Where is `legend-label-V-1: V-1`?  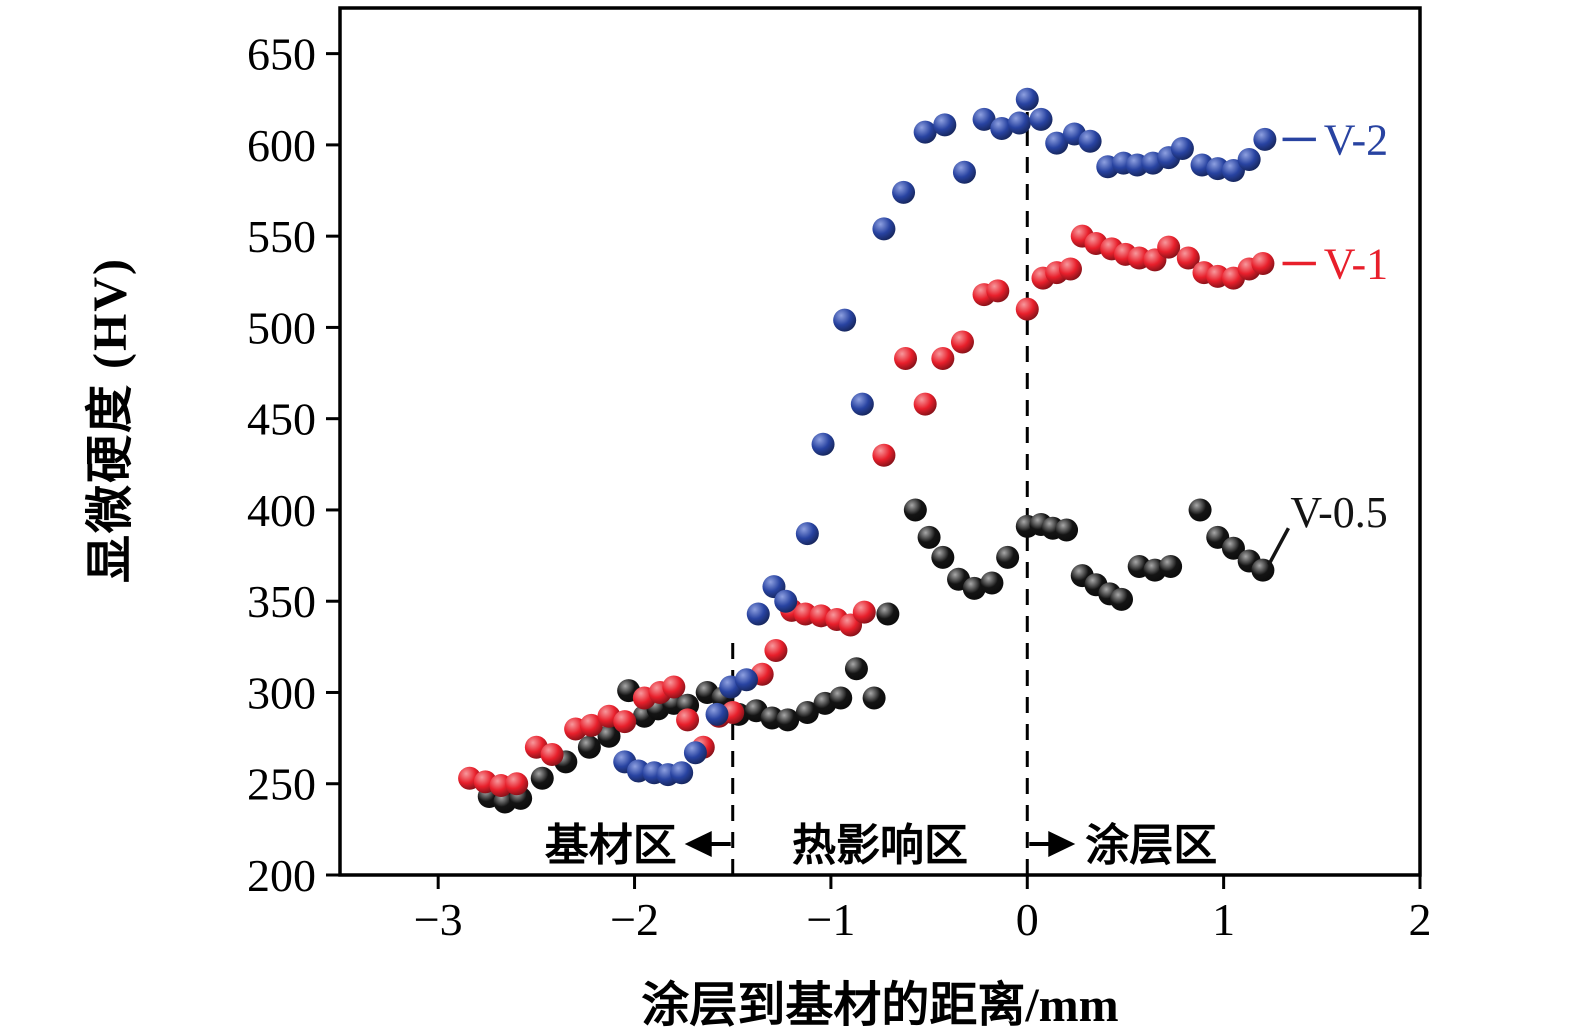
legend-label-V-1: V-1 is located at coordinates (1356, 264).